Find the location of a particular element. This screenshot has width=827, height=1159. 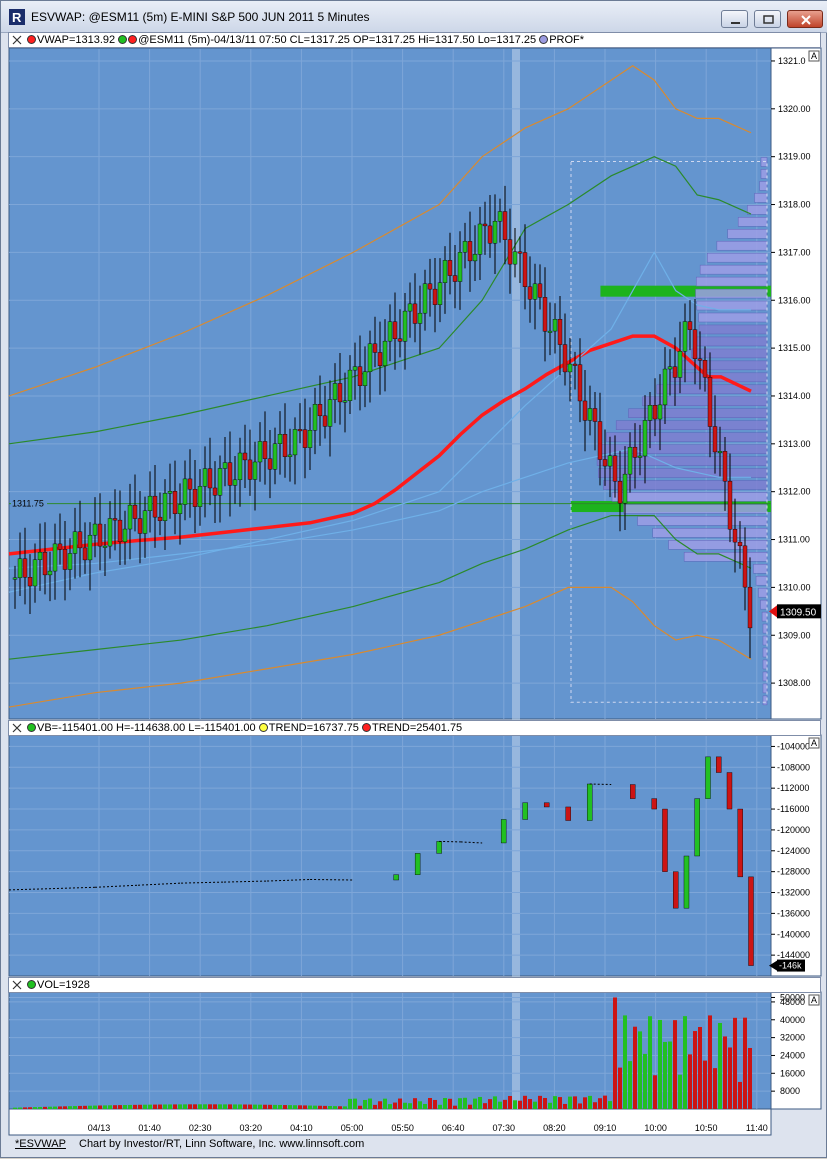

legend-trend-down: TREND=25401.75 is located at coordinates (417, 728).